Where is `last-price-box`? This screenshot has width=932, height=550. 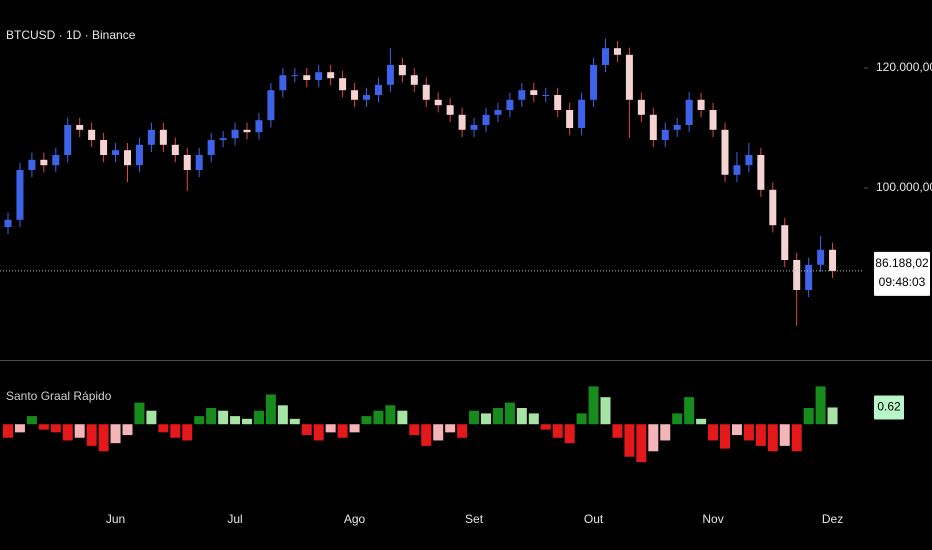
last-price-box is located at coordinates (902, 273).